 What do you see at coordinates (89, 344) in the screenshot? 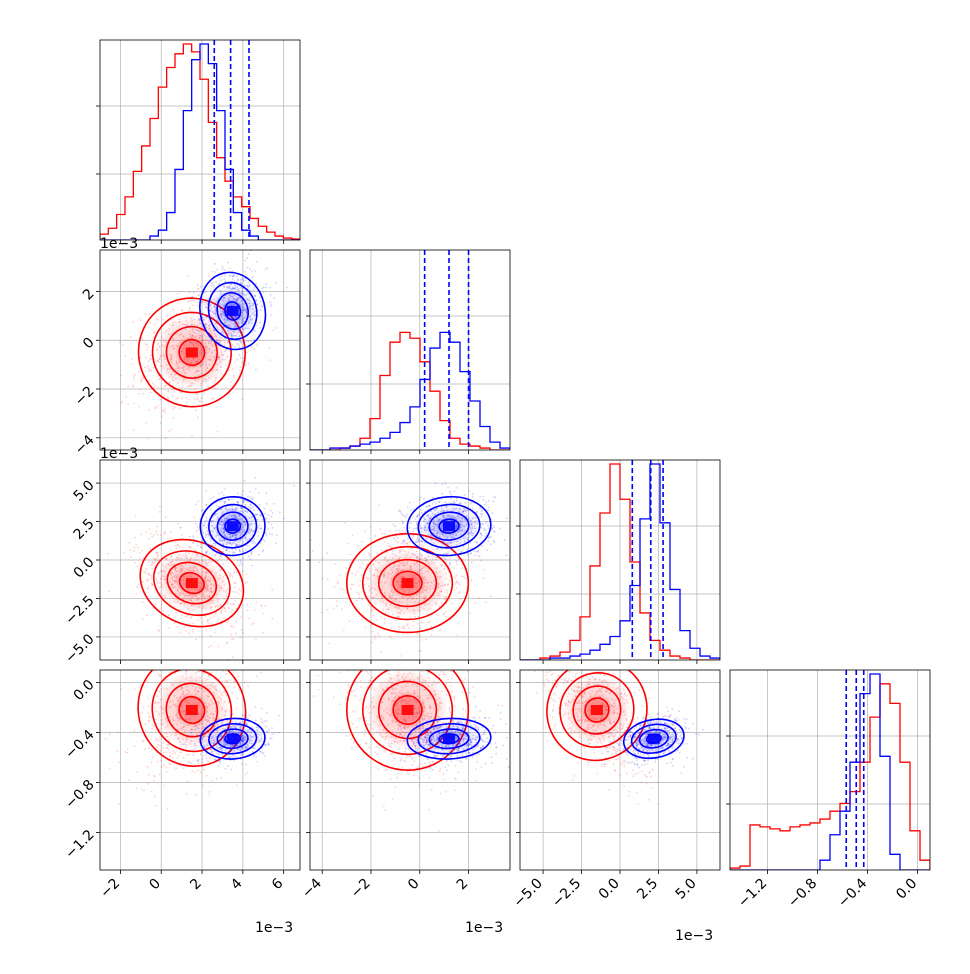
I see `y-tick-label: 0` at bounding box center [89, 344].